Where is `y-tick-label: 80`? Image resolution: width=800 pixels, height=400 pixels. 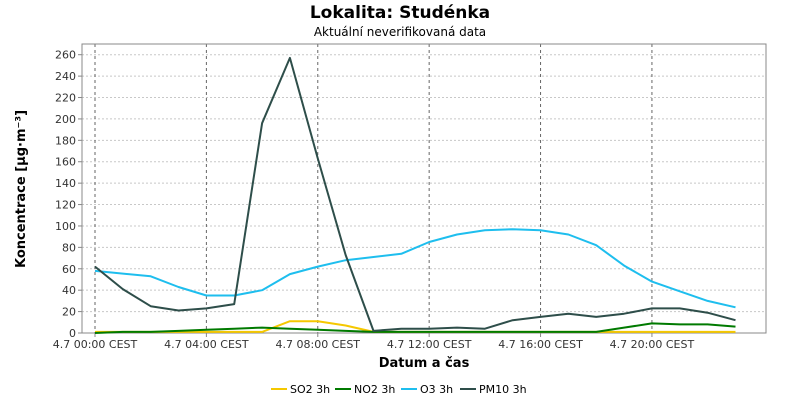 y-tick-label: 80 is located at coordinates (69, 247).